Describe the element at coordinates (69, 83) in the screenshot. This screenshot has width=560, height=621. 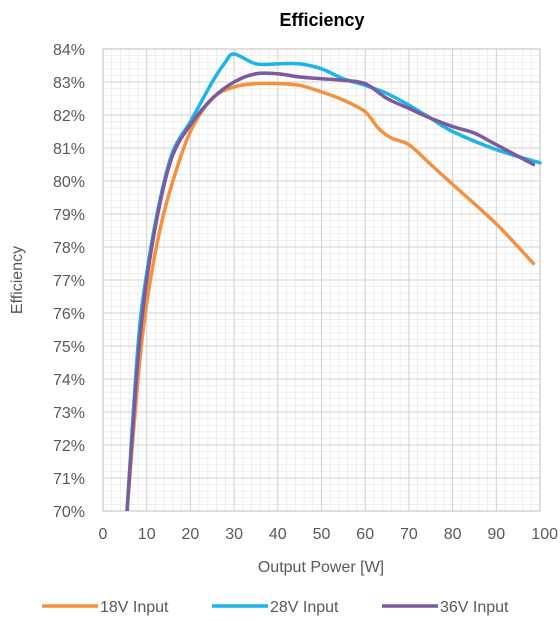
I see `y-tick-label: 83%` at that location.